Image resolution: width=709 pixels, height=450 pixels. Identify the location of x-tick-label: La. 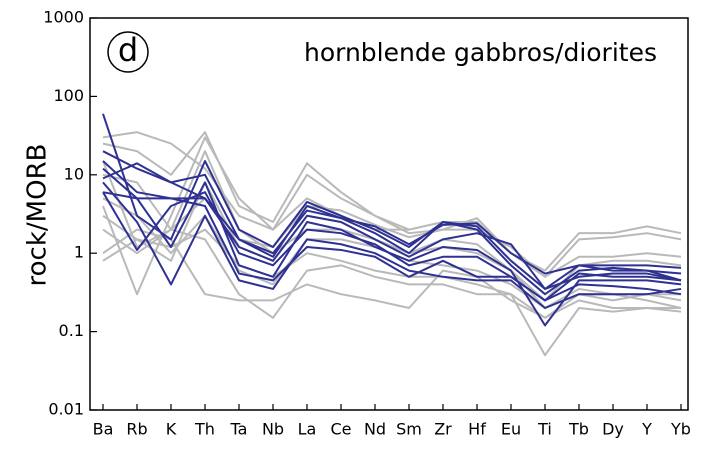
(307, 429).